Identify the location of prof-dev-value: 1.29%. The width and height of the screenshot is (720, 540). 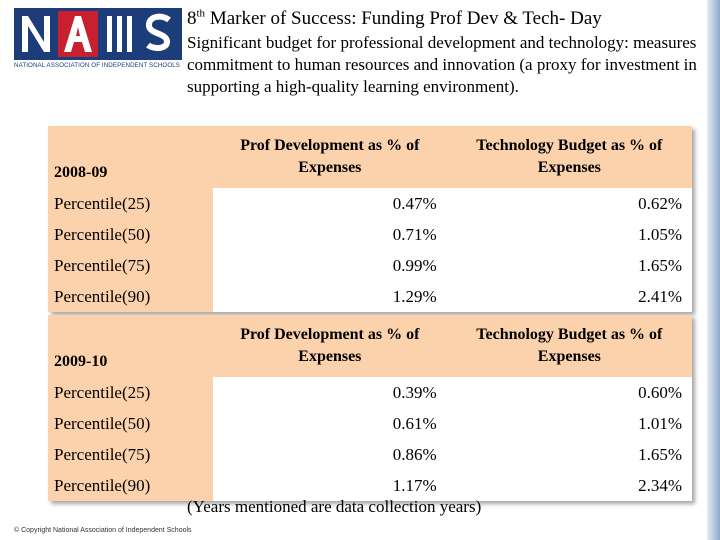
(329, 296).